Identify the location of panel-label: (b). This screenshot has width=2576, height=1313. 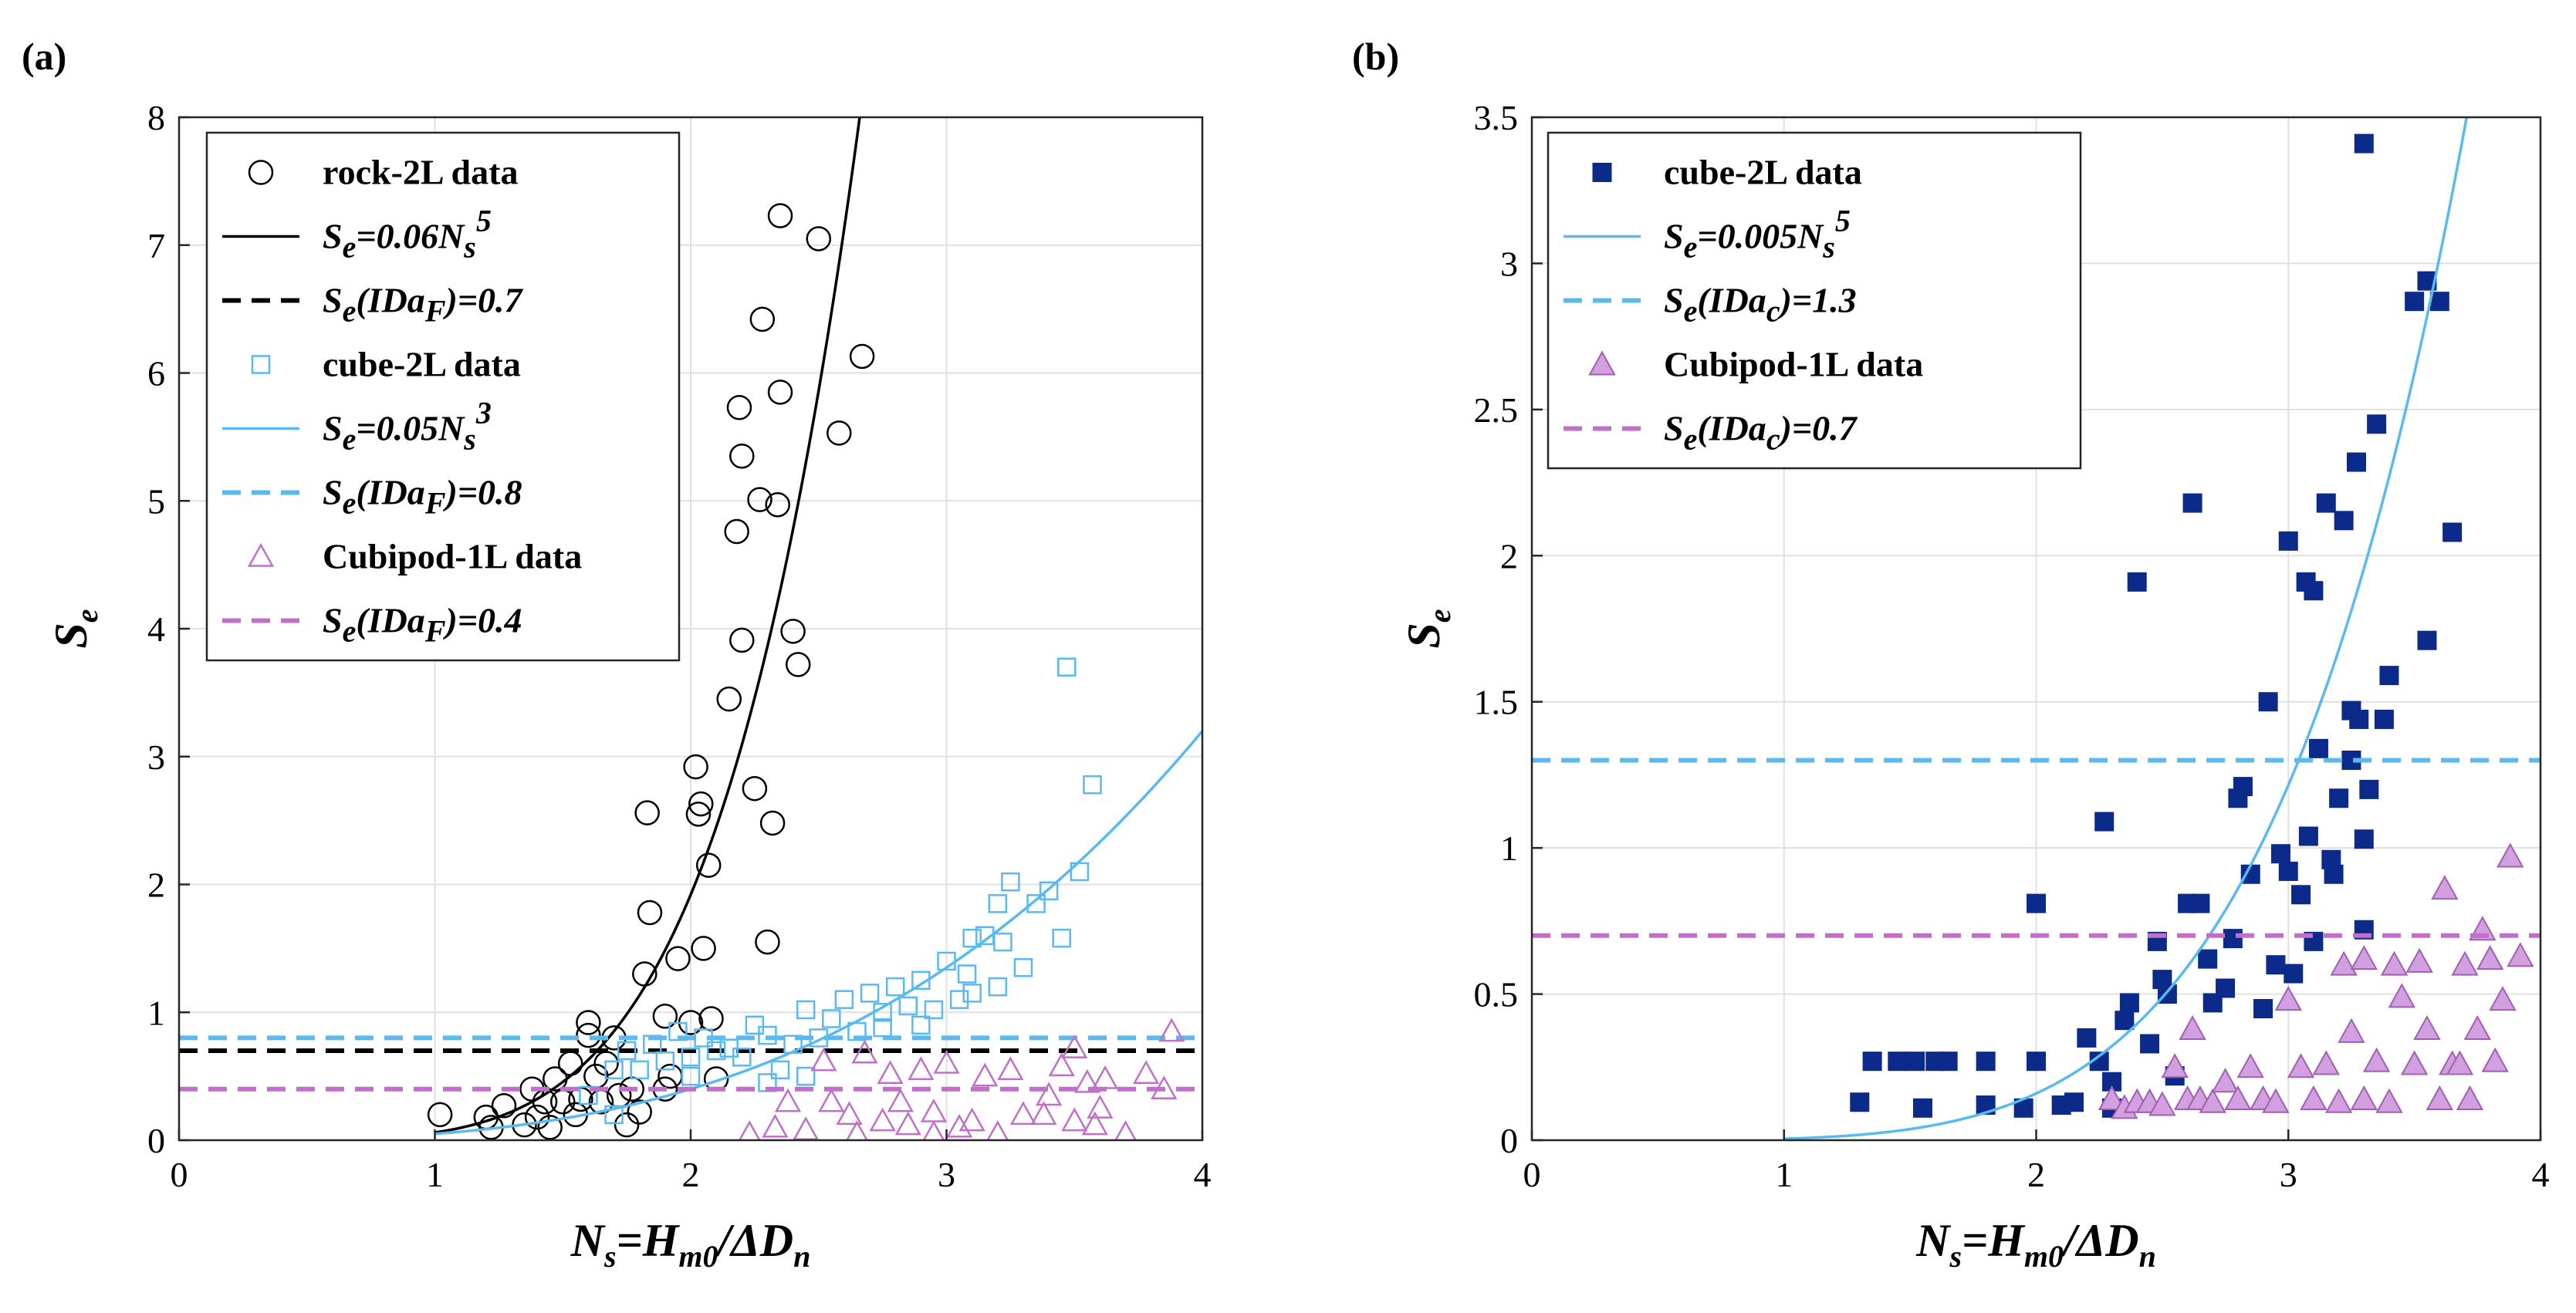
(1375, 57).